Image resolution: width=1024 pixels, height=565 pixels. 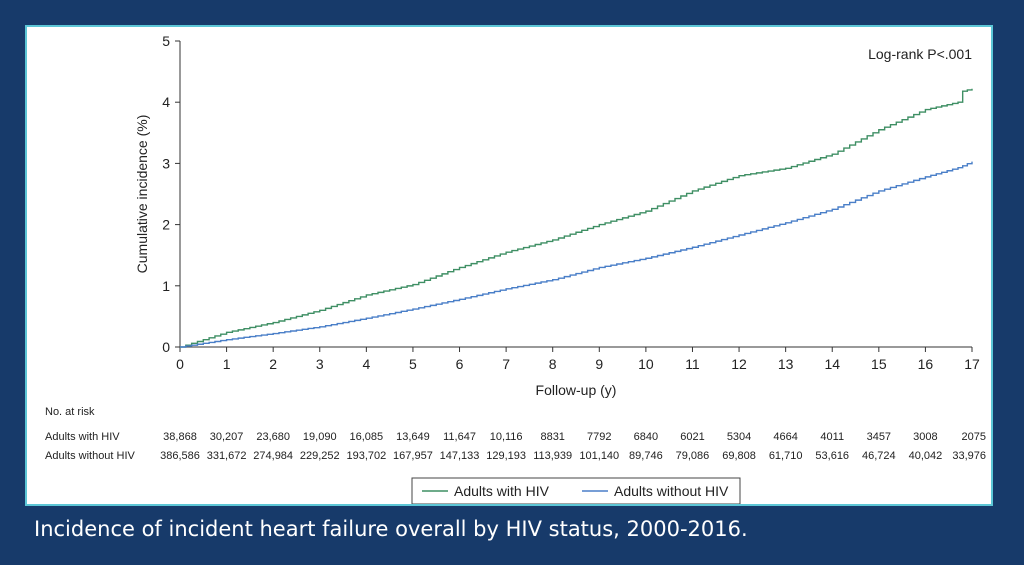 I want to click on legend-label: Adults with HIV, so click(x=502, y=491).